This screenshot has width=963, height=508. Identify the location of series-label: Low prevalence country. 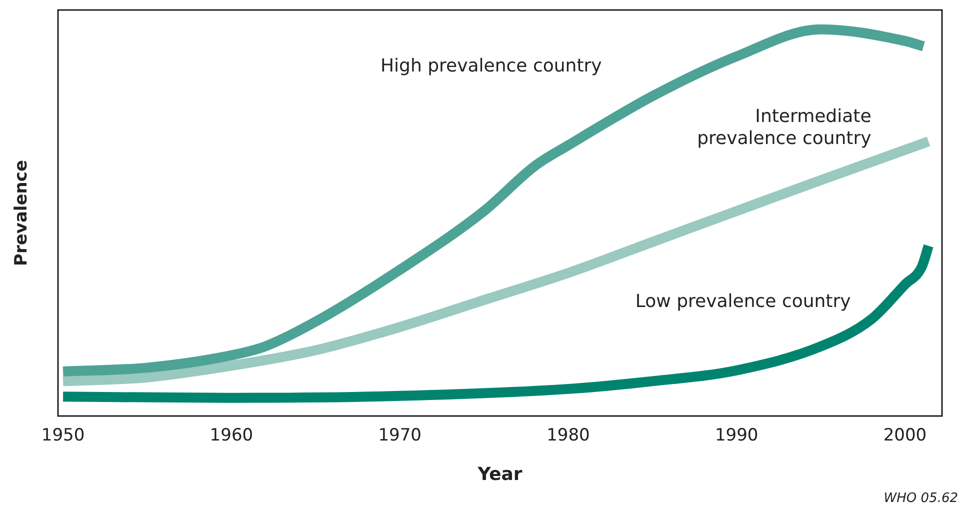
(743, 301).